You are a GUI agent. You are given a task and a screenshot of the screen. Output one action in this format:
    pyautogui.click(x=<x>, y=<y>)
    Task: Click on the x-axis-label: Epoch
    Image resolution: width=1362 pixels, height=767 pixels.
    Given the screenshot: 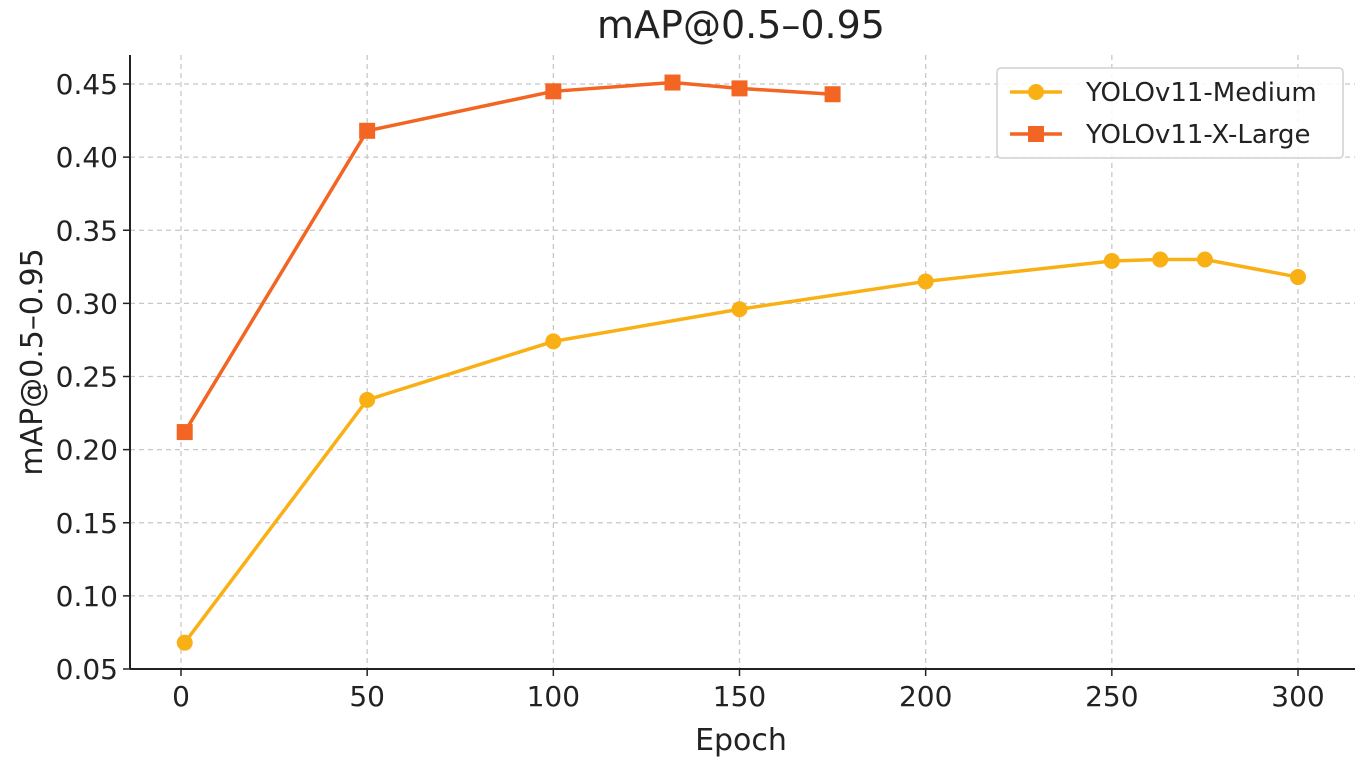 What is the action you would take?
    pyautogui.click(x=741, y=740)
    